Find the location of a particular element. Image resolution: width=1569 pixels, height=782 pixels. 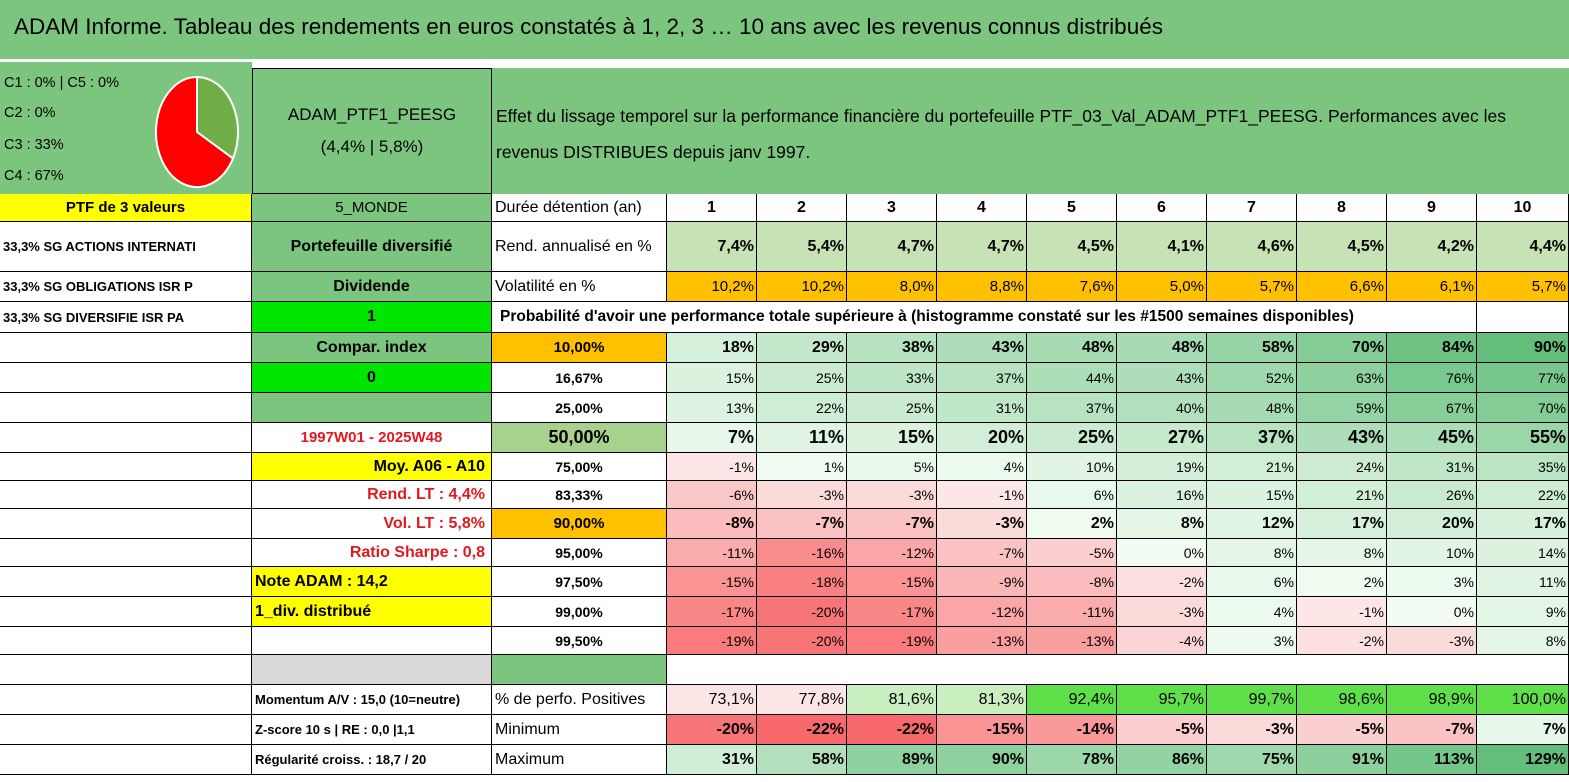

year-header: 1 is located at coordinates (712, 208).